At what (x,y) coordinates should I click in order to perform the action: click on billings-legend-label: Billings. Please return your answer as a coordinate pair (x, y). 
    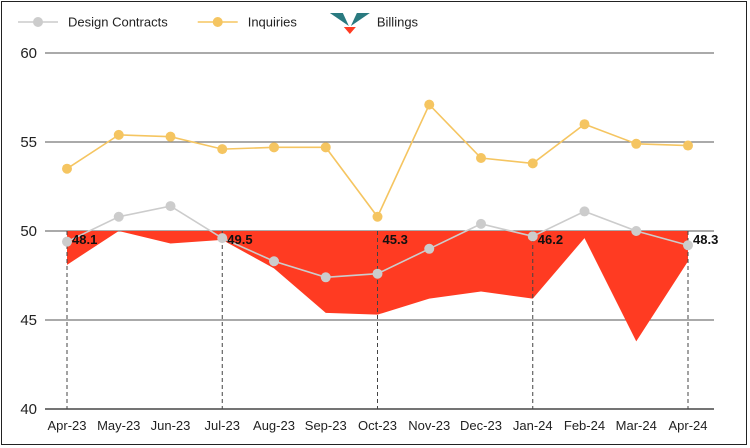
    Looking at the image, I should click on (398, 22).